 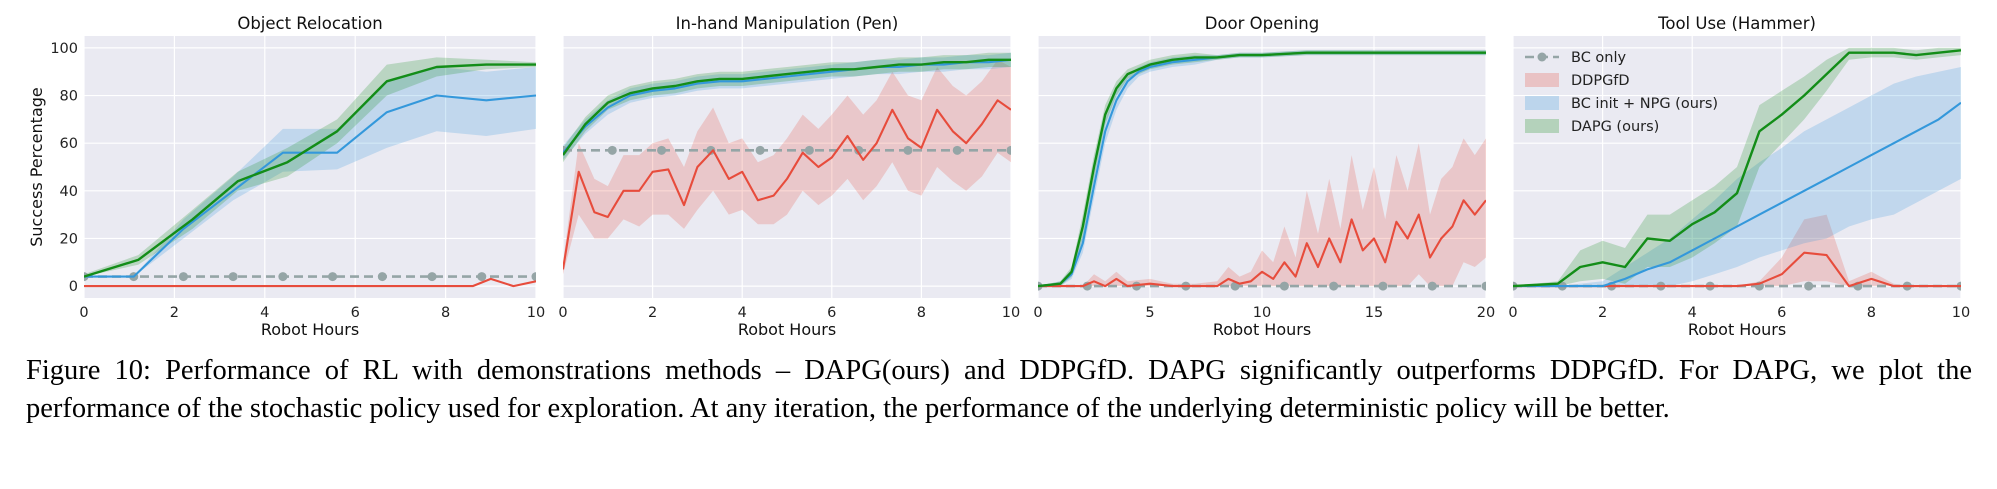 I want to click on y-tick-label: 100, so click(x=64, y=49).